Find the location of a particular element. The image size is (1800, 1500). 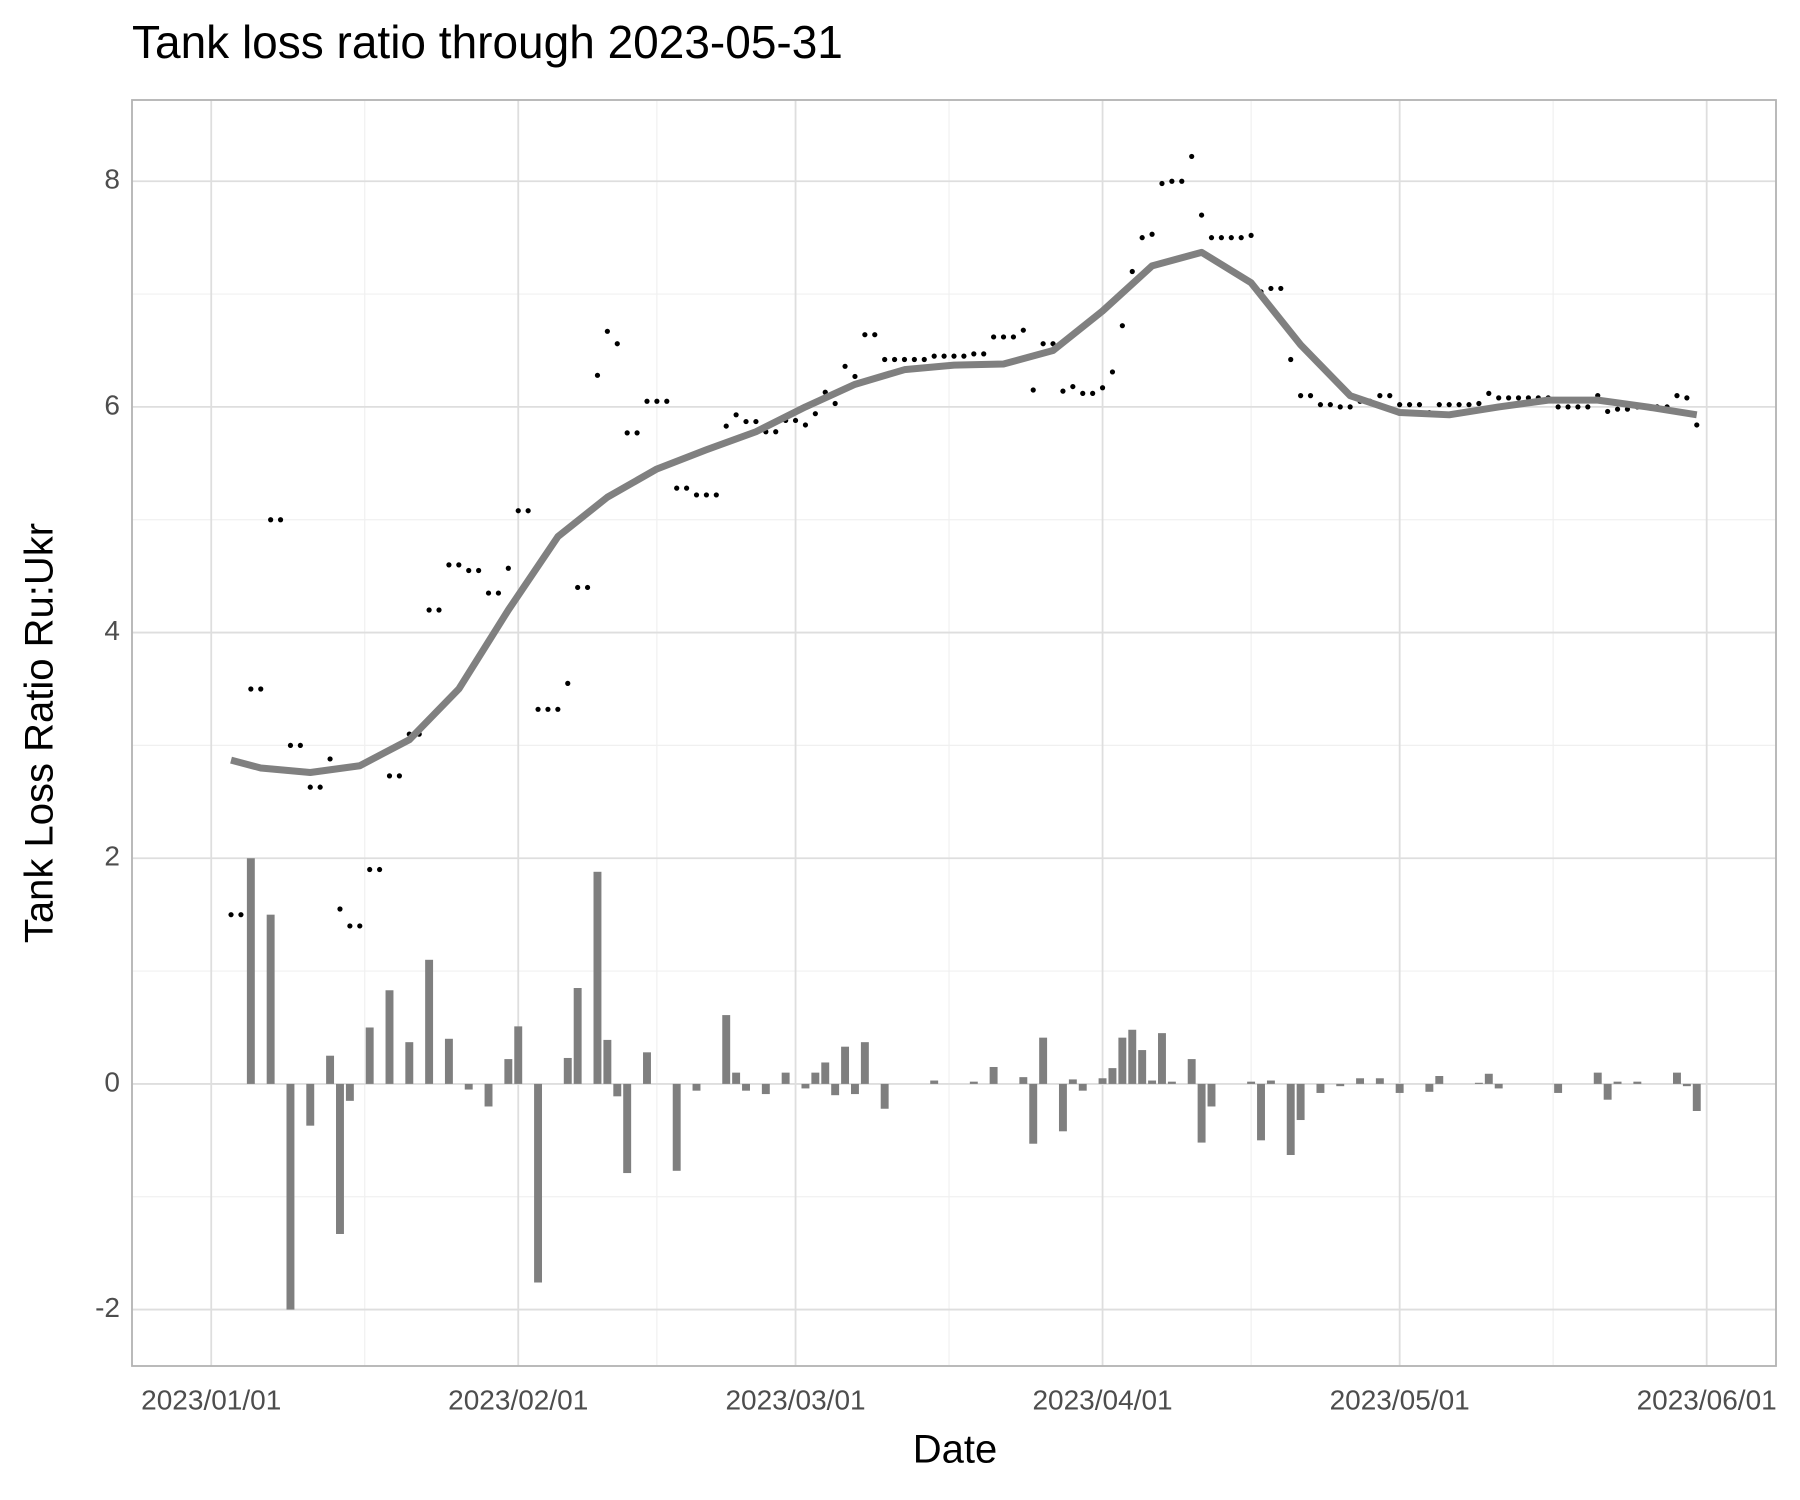

x-tick-label: 2023/02/01 is located at coordinates (518, 1399).